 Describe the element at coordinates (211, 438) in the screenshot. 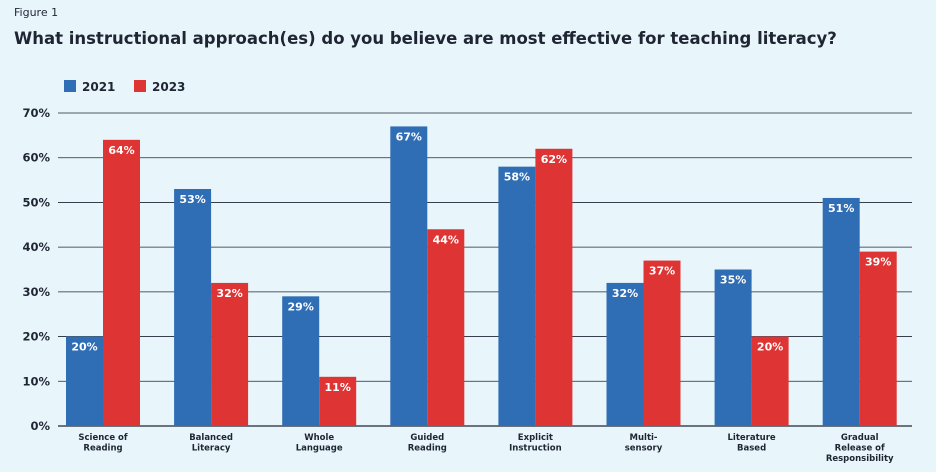

I see `category-label: Balanced` at that location.